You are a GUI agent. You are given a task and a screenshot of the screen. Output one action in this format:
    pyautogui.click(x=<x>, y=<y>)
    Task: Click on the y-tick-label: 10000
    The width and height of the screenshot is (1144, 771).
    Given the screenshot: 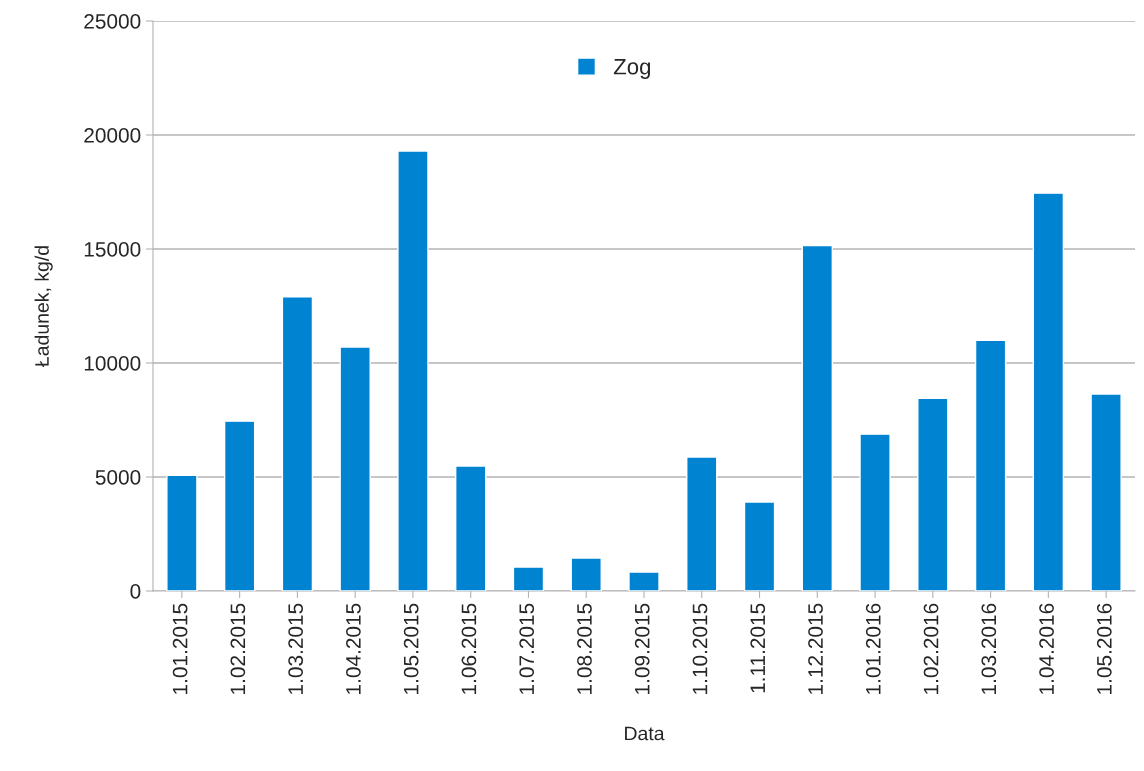 What is the action you would take?
    pyautogui.click(x=112, y=363)
    